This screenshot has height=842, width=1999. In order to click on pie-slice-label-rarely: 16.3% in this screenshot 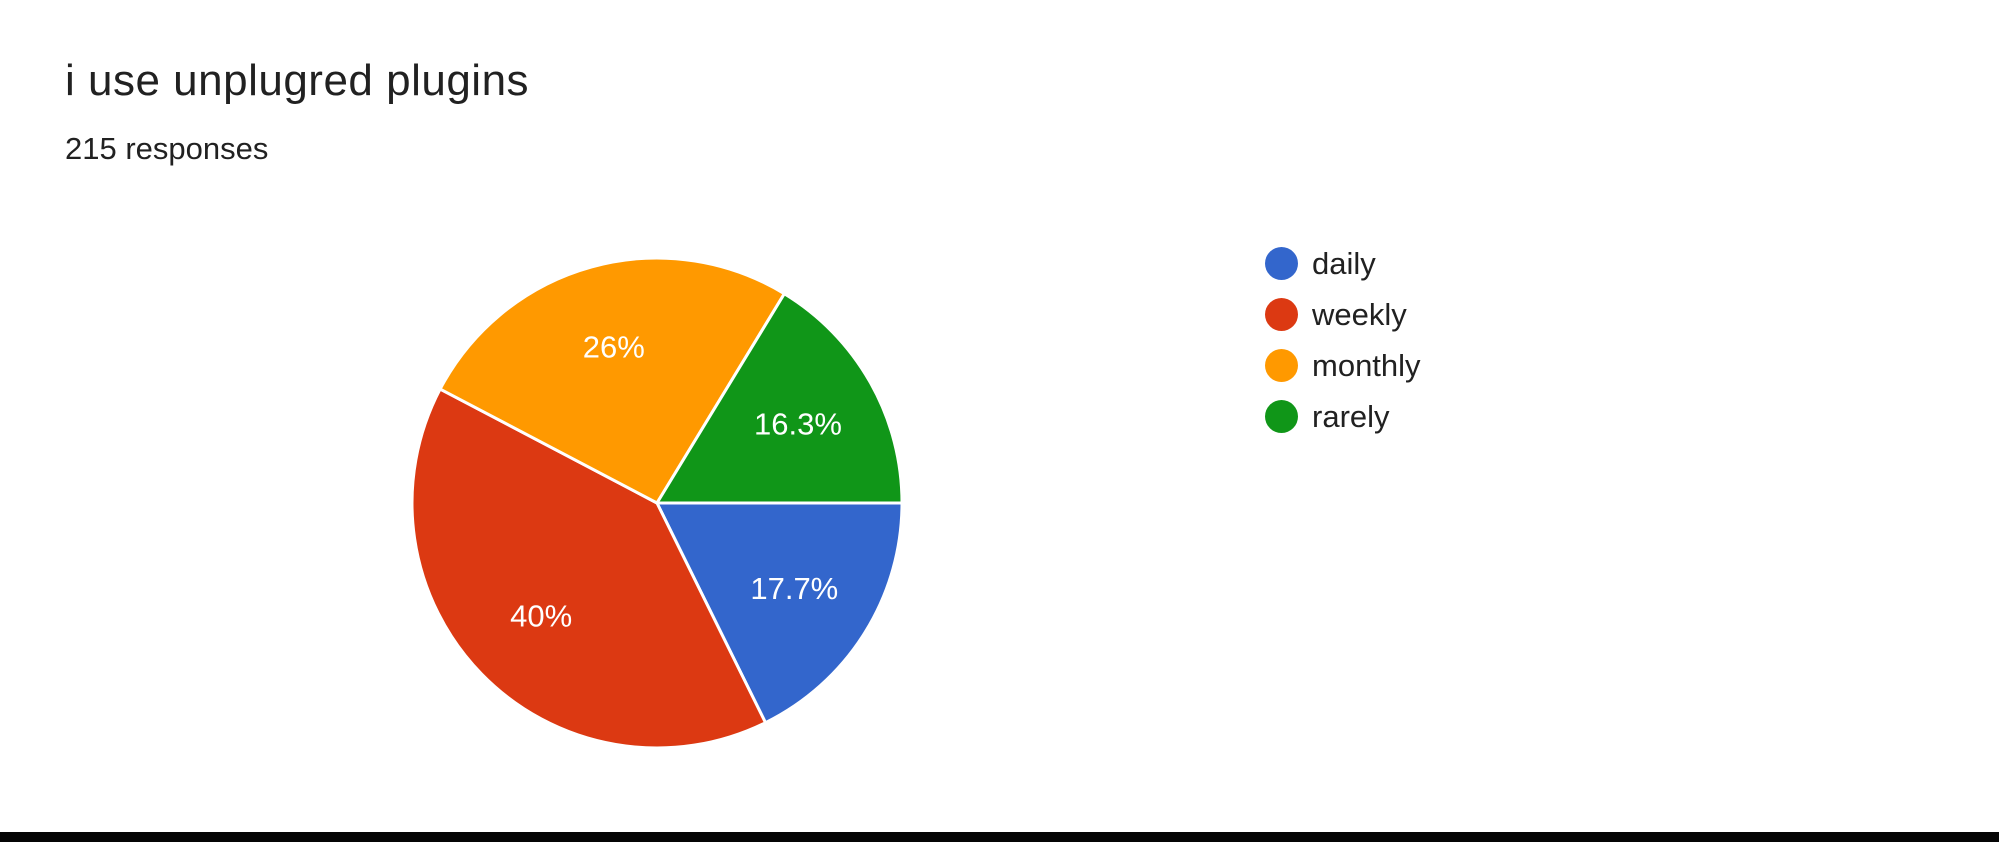, I will do `click(798, 423)`.